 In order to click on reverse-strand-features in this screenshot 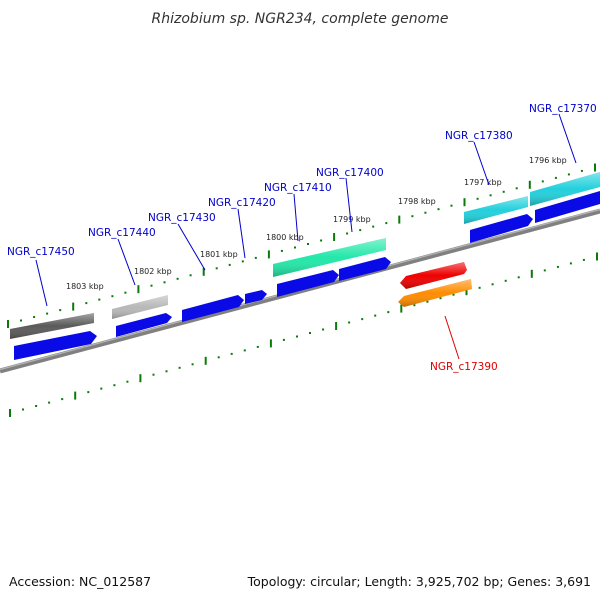, I will do `click(435, 284)`.